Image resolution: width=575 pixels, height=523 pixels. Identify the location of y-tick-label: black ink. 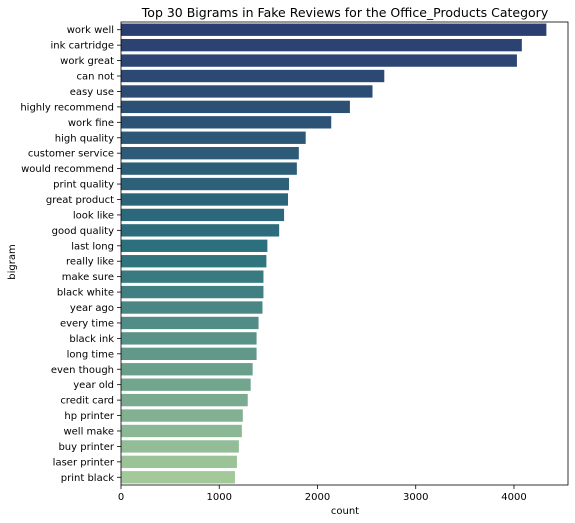
(91, 339).